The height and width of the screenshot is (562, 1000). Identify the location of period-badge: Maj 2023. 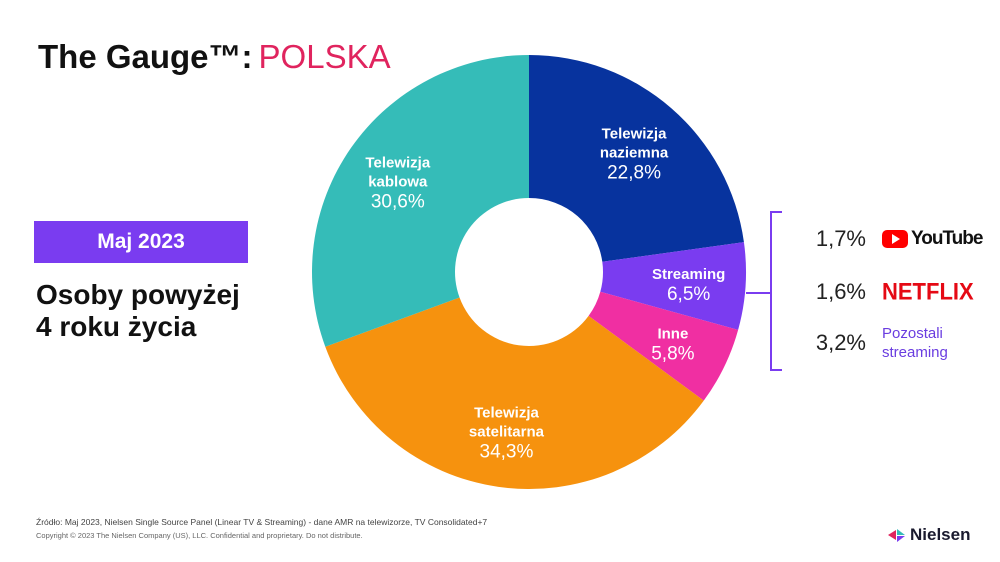
(141, 242).